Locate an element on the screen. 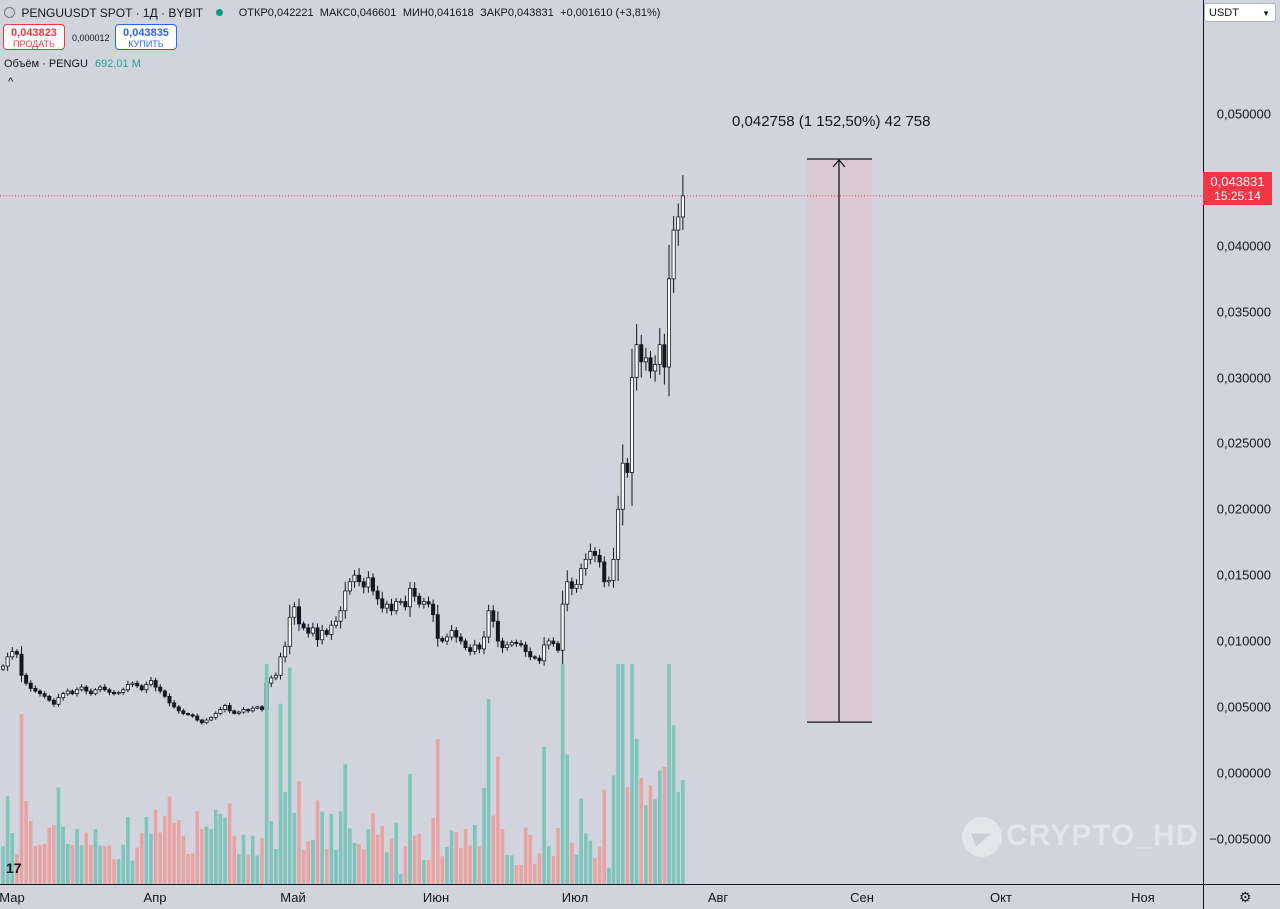  buy-button: 0,043835 КУПИТЬ is located at coordinates (146, 37).